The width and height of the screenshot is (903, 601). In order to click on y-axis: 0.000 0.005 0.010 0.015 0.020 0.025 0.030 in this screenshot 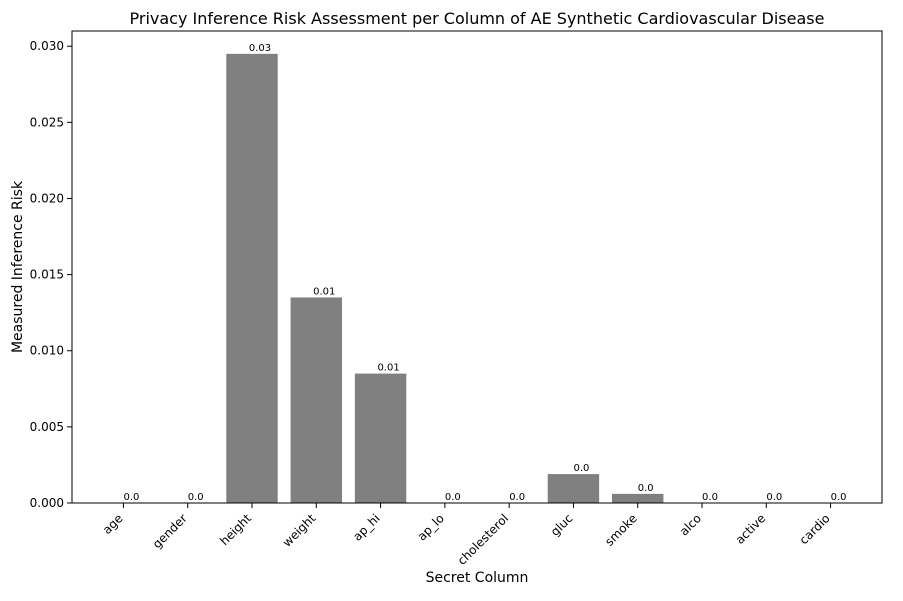, I will do `click(51, 274)`.